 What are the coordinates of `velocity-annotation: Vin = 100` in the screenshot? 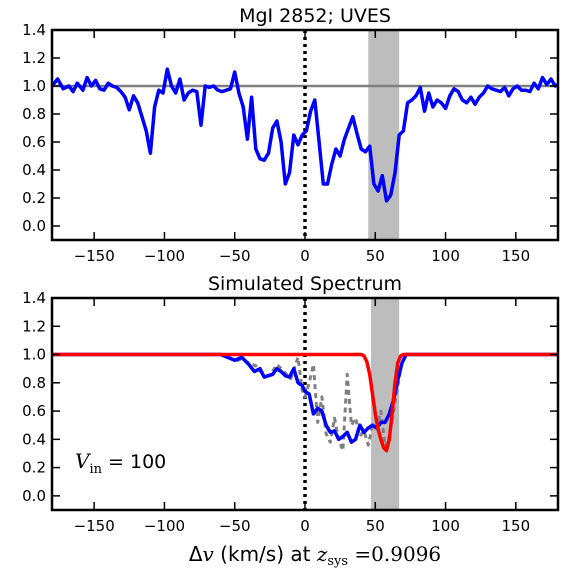 It's located at (120, 463).